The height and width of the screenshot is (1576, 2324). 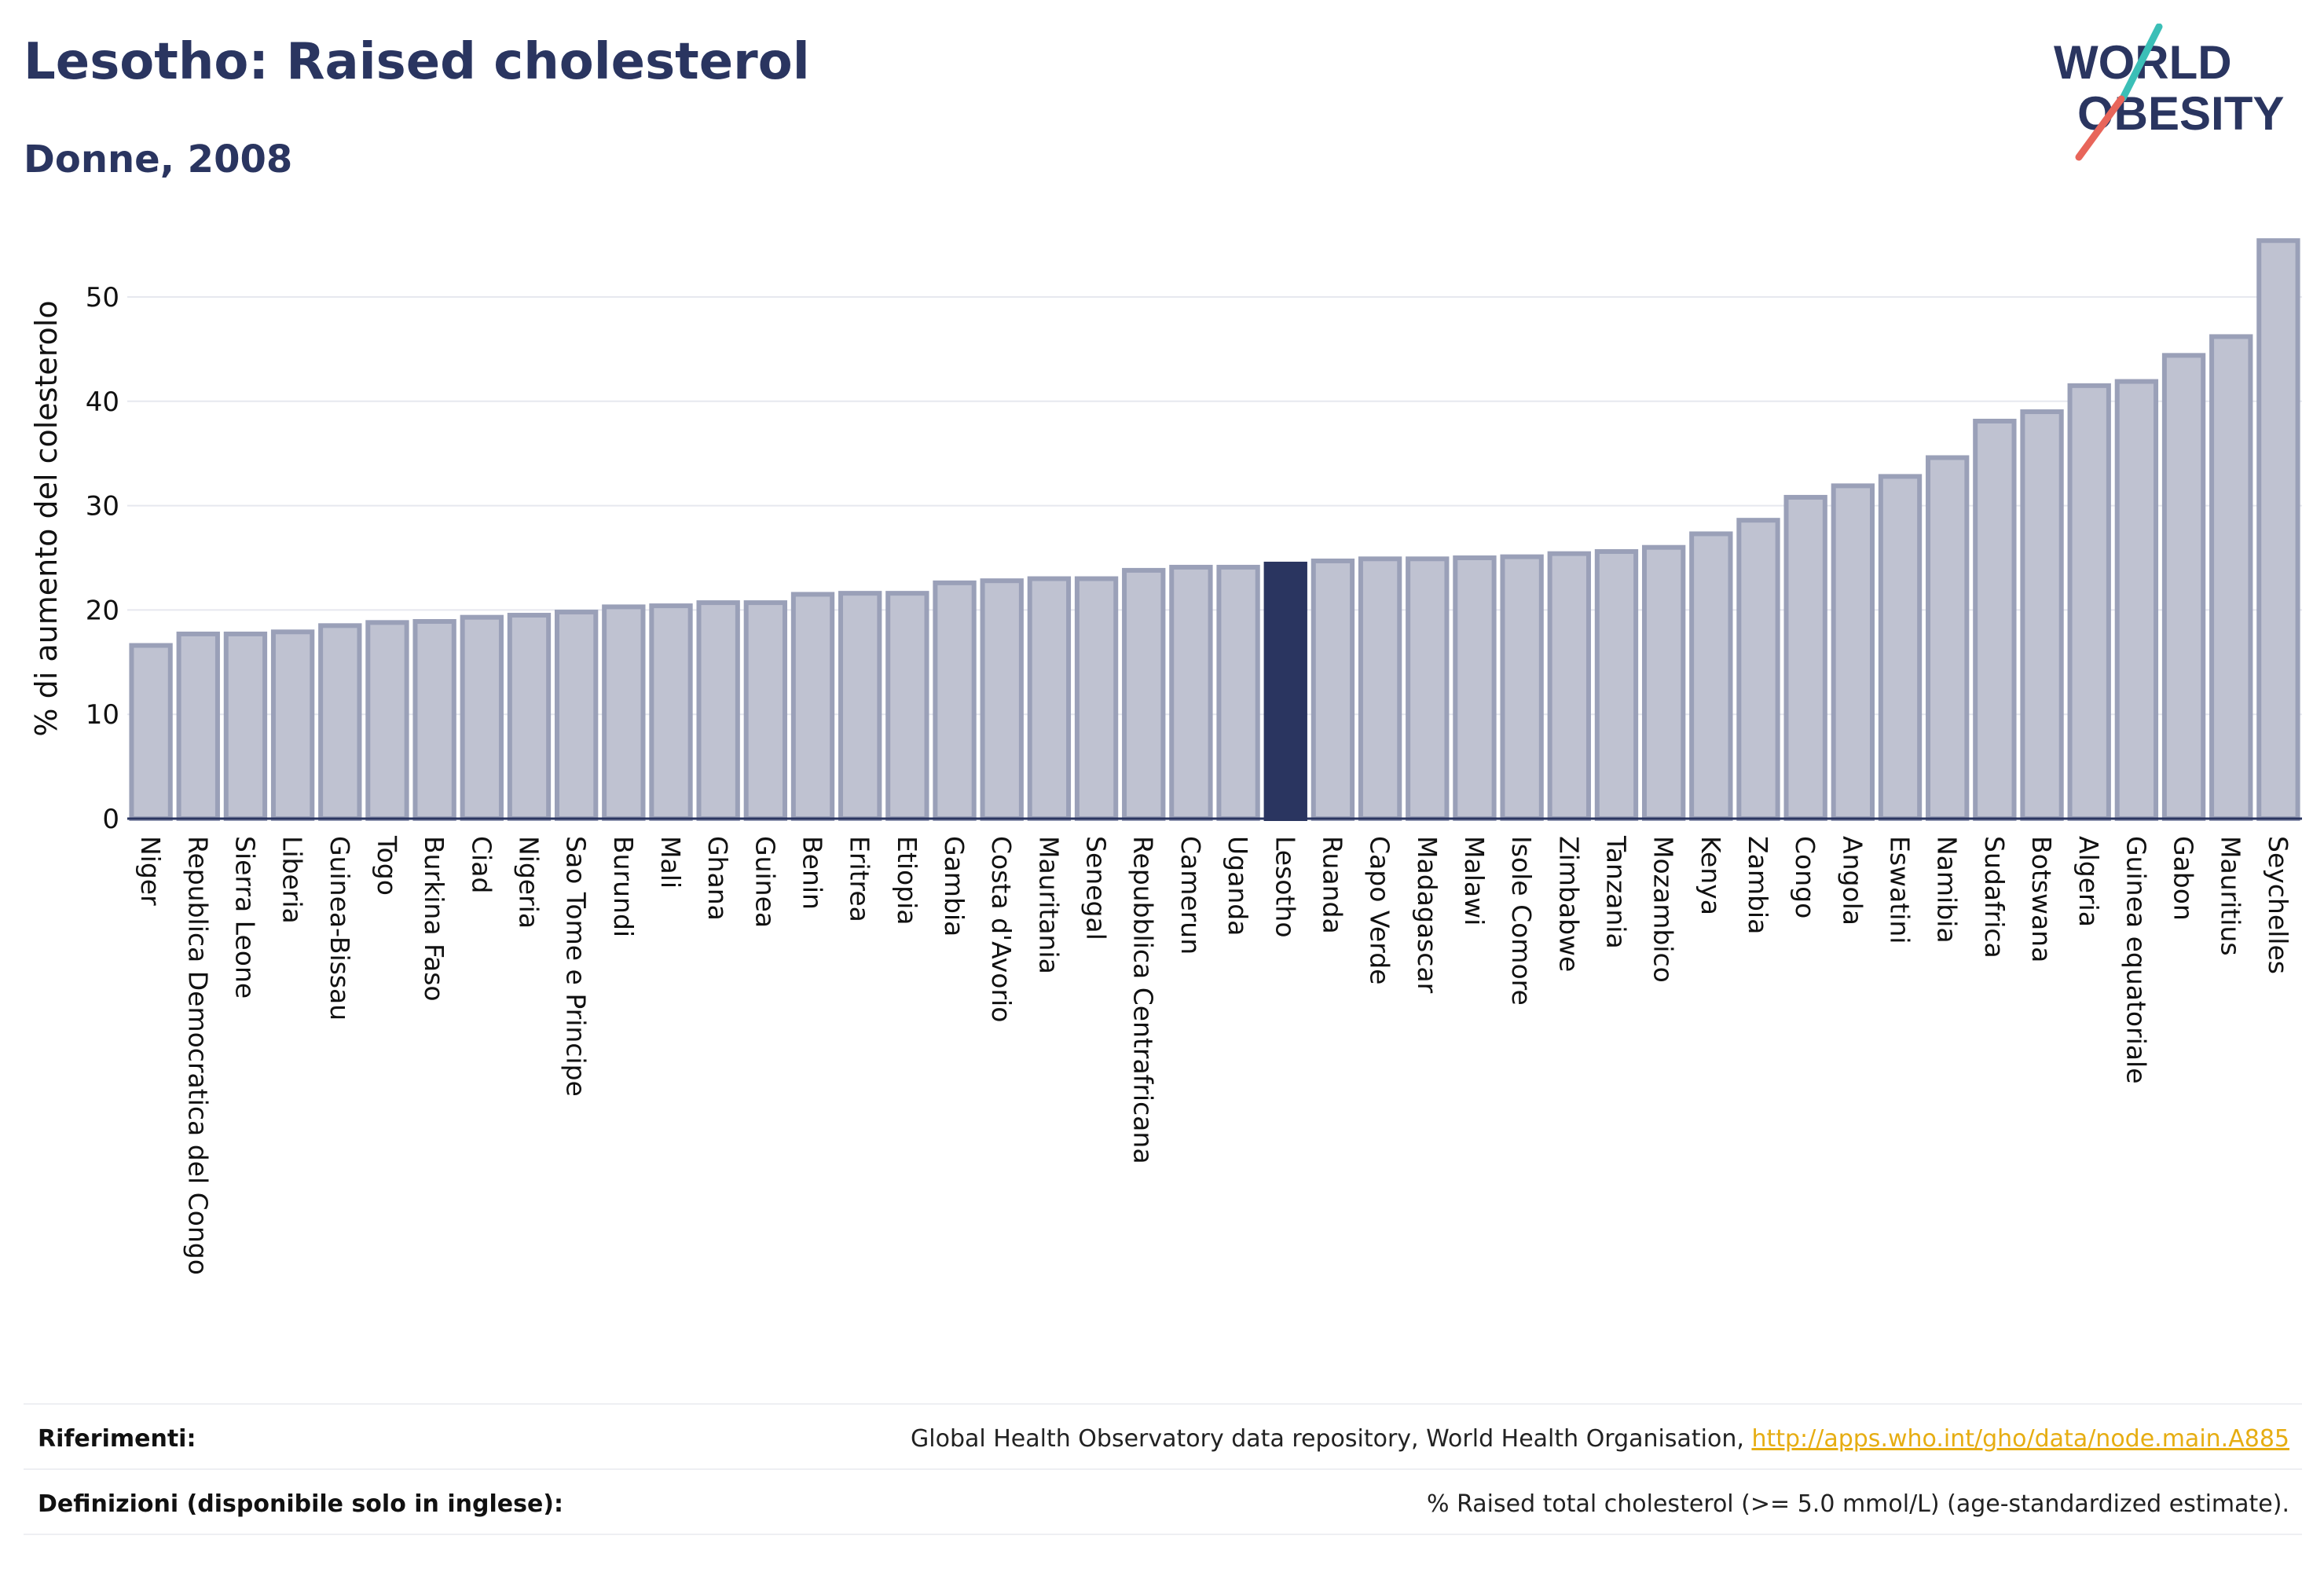 What do you see at coordinates (2089, 602) in the screenshot?
I see `bar-algeria` at bounding box center [2089, 602].